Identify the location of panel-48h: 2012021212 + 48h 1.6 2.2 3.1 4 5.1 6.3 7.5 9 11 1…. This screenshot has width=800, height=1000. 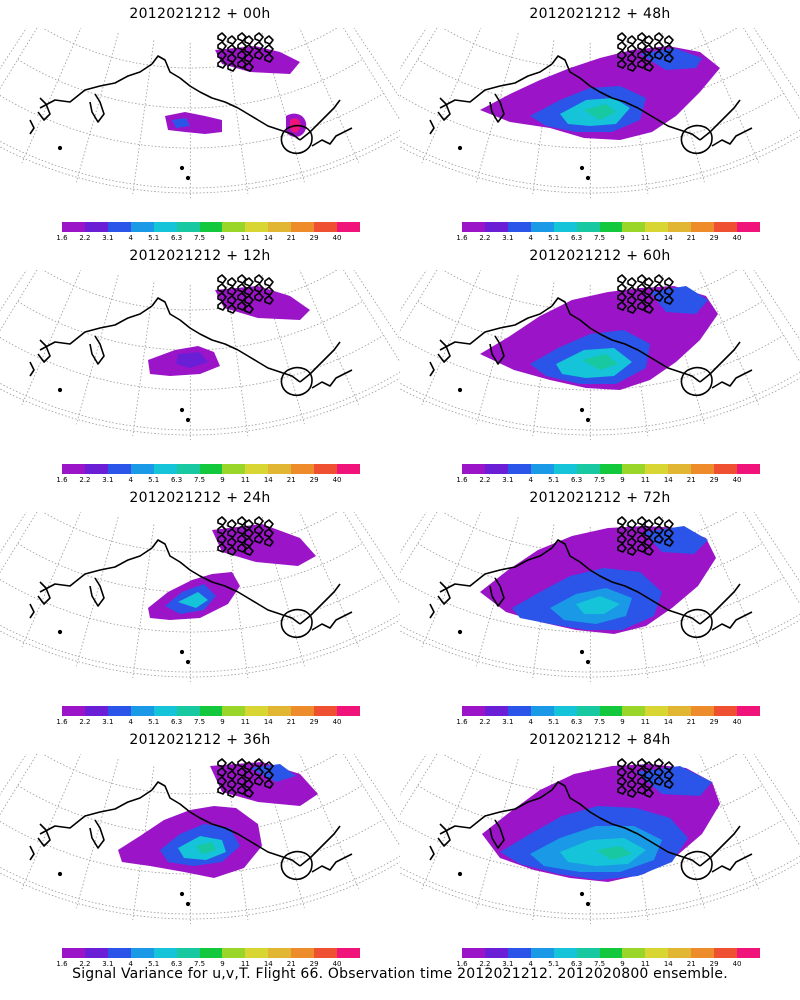
(600, 121).